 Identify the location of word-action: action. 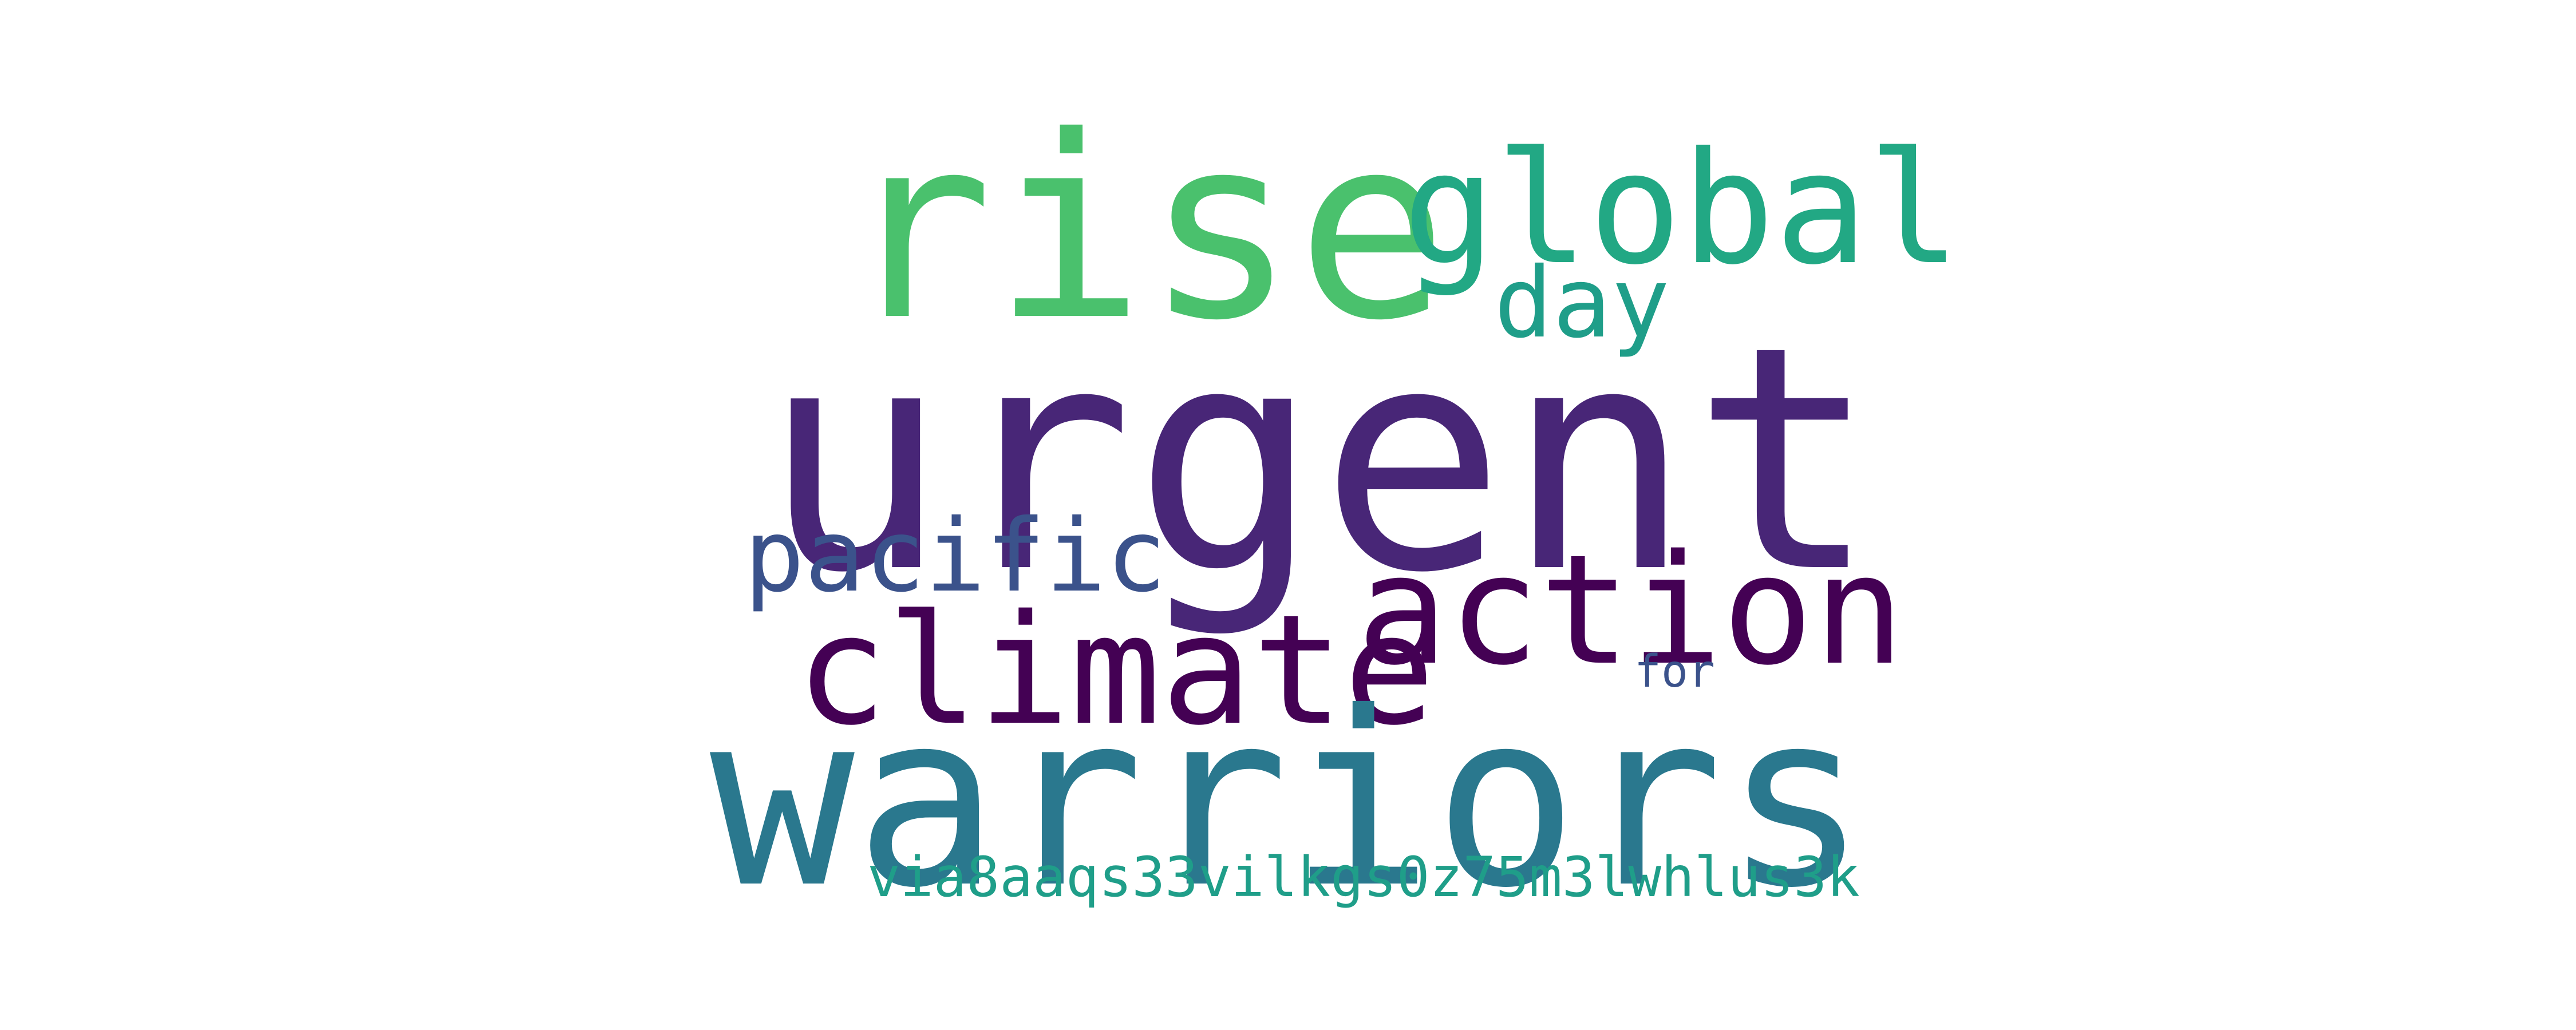
(1631, 610).